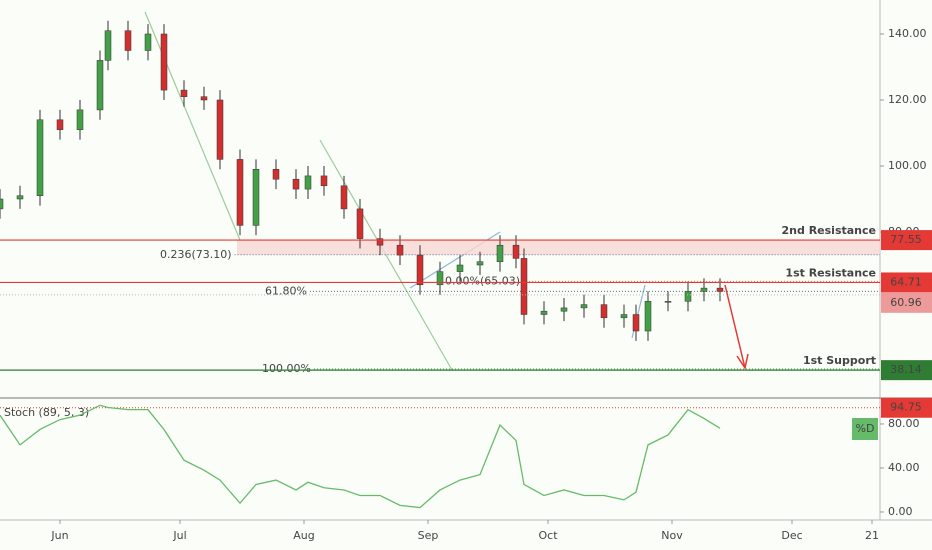 This screenshot has height=550, width=932. Describe the element at coordinates (482, 280) in the screenshot. I see `fib-label: 0.00%(65.03)` at that location.